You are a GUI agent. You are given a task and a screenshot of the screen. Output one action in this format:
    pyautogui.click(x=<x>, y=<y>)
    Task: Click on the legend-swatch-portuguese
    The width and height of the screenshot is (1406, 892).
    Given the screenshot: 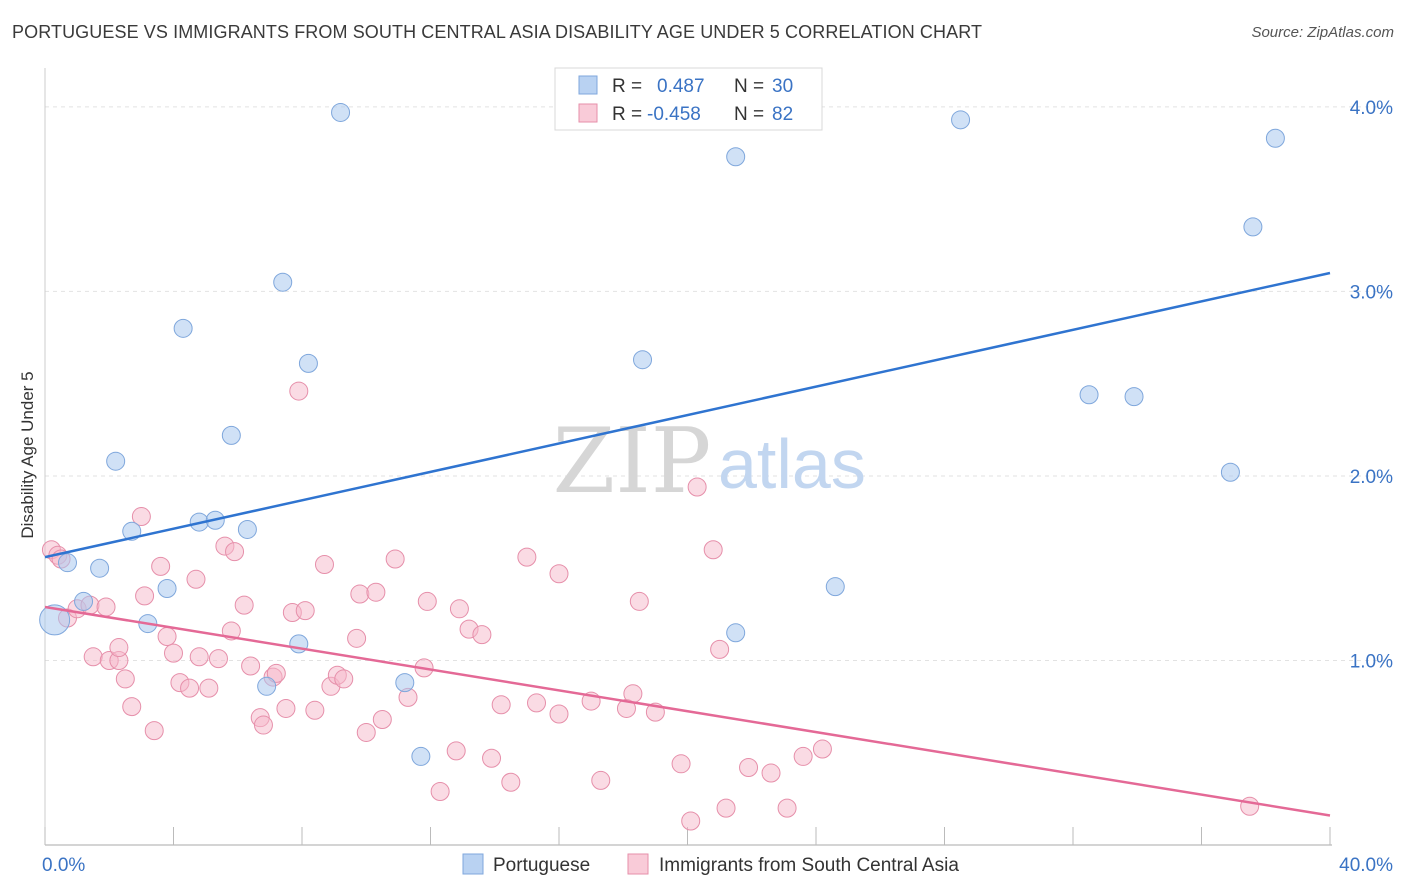 What is the action you would take?
    pyautogui.click(x=473, y=864)
    